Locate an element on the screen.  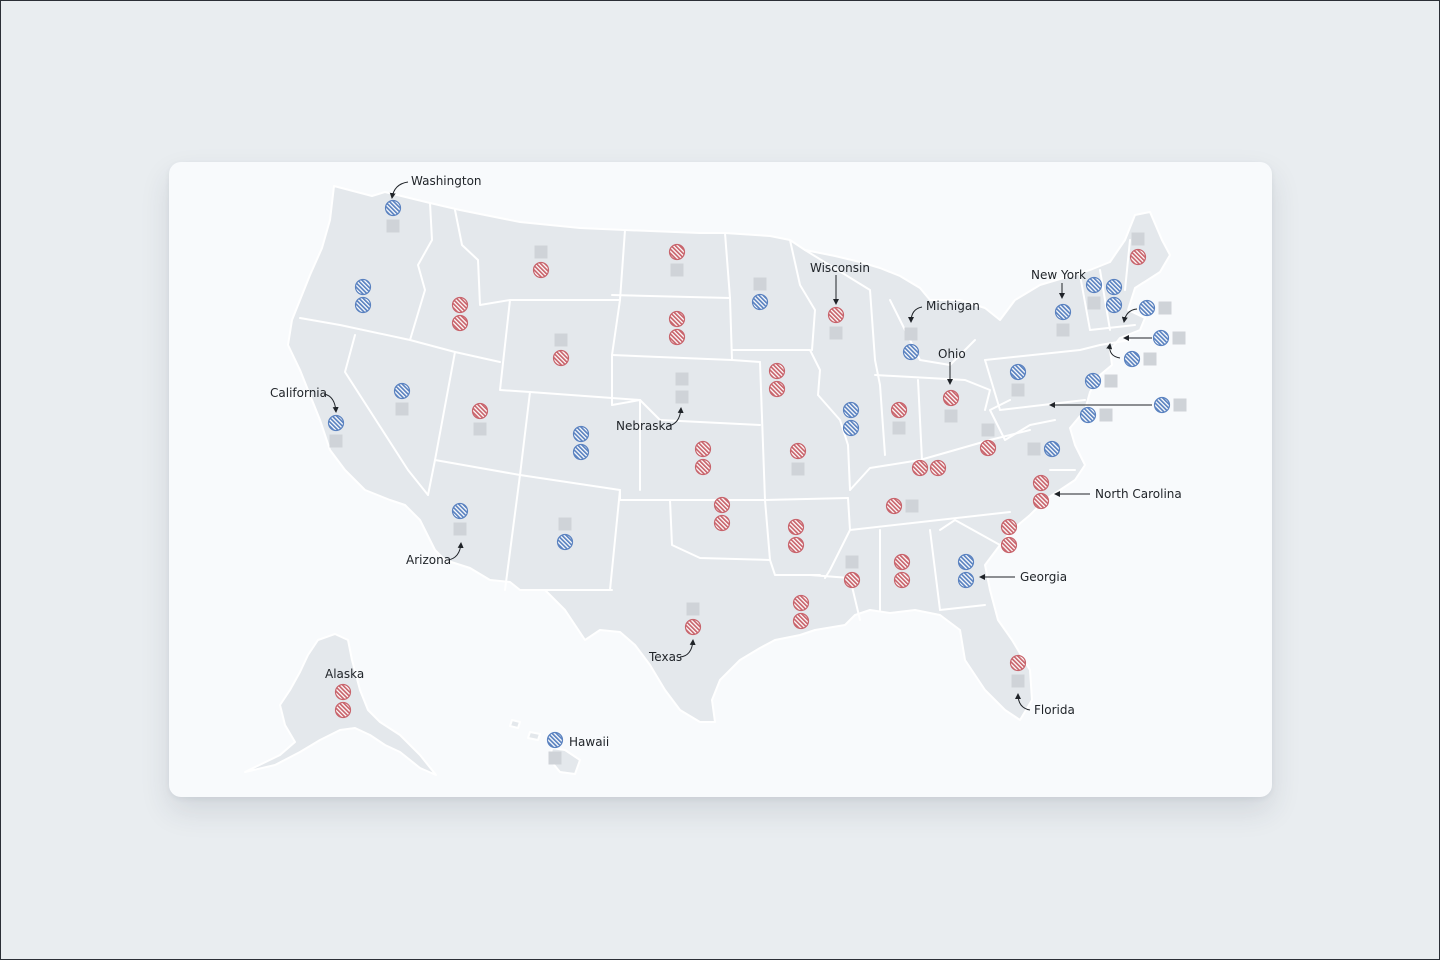
label-florida: Florida is located at coordinates (1054, 710).